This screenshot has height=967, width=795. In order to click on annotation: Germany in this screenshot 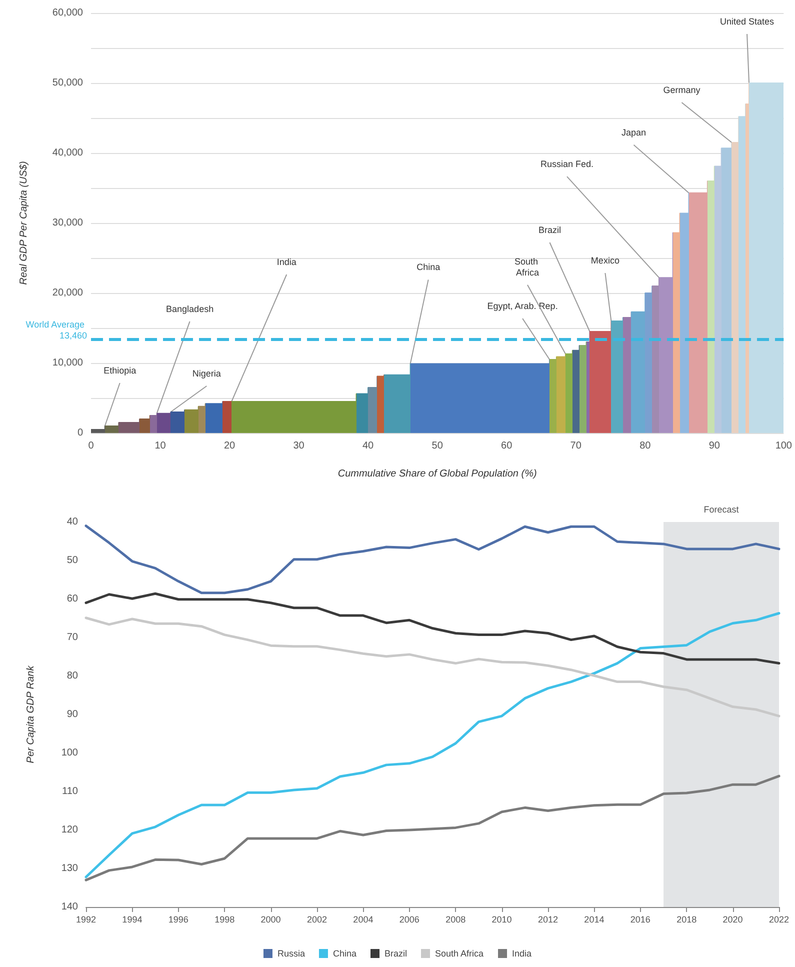, I will do `click(682, 90)`.